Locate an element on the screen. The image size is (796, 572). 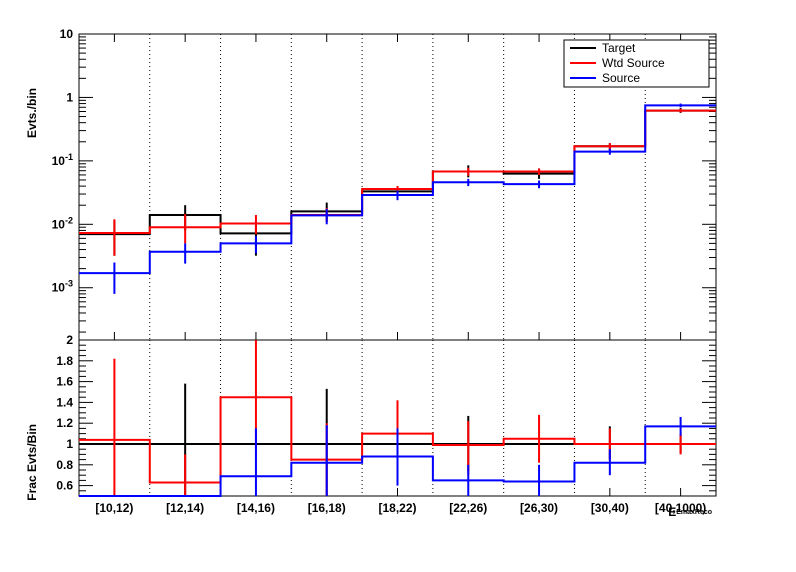
upper-y-tick-label: 10⁻² is located at coordinates (62, 223).